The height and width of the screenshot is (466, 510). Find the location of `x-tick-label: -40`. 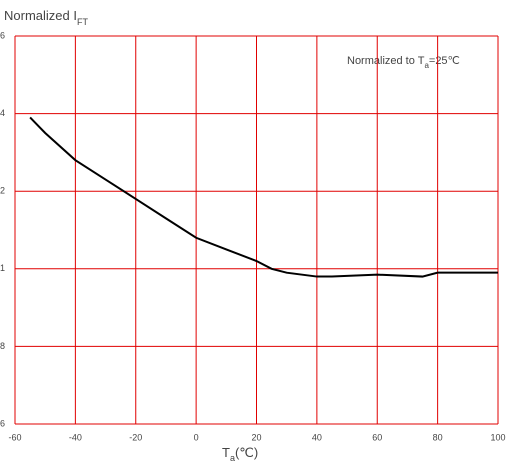

x-tick-label: -40 is located at coordinates (75, 437).